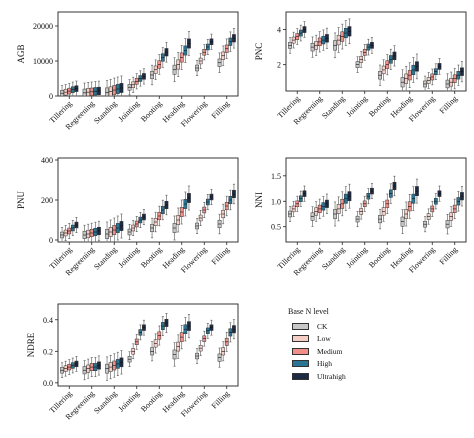 Image resolution: width=474 pixels, height=438 pixels. I want to click on y-axis-label: NNI, so click(259, 200).